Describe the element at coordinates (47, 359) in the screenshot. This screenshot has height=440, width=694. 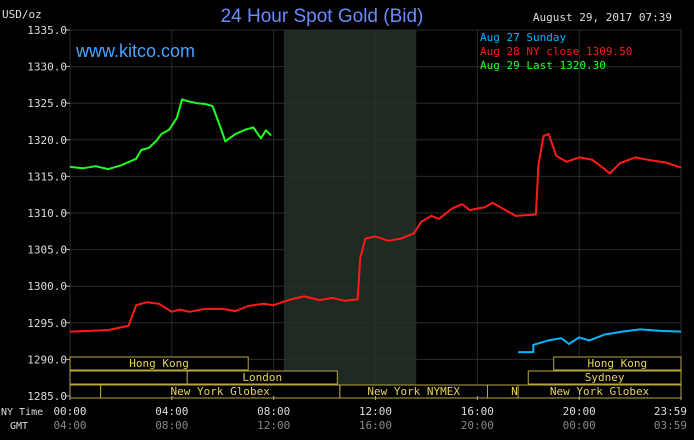
I see `y-tick-label: 1290.0` at that location.